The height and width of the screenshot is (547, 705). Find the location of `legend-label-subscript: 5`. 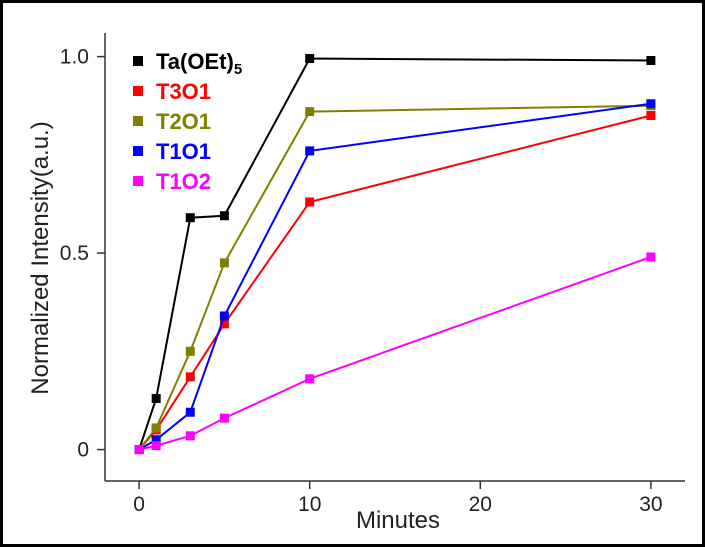

legend-label-subscript: 5 is located at coordinates (238, 69).